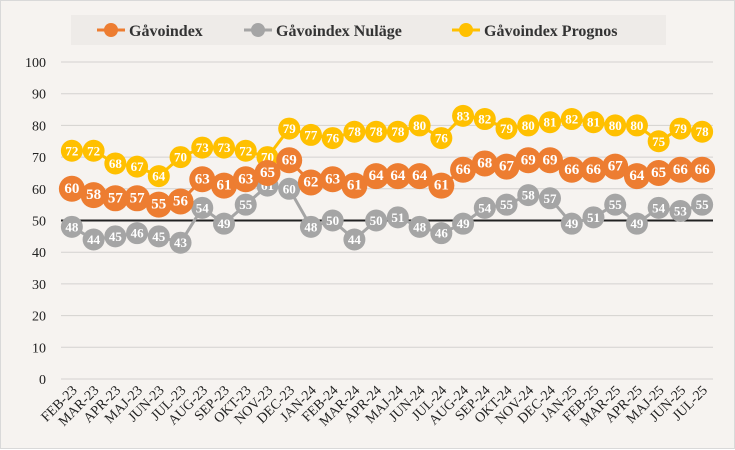  I want to click on data-label: 48, so click(420, 226).